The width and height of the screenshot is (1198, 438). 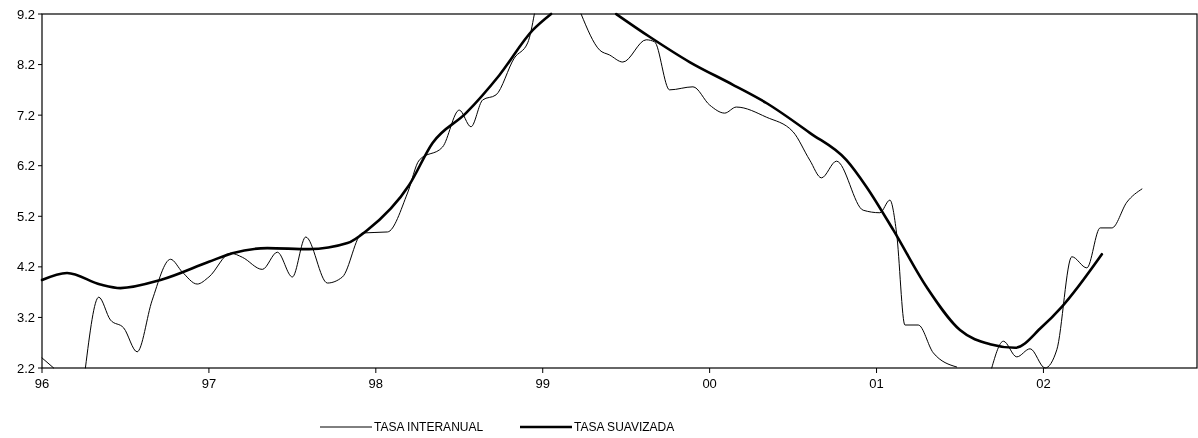 What do you see at coordinates (25, 115) in the screenshot?
I see `y-tick-label: 7.2` at bounding box center [25, 115].